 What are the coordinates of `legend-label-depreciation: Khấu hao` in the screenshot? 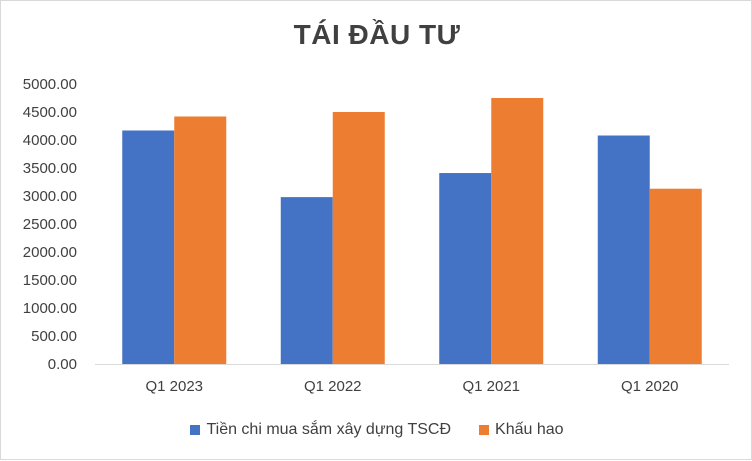 It's located at (529, 429).